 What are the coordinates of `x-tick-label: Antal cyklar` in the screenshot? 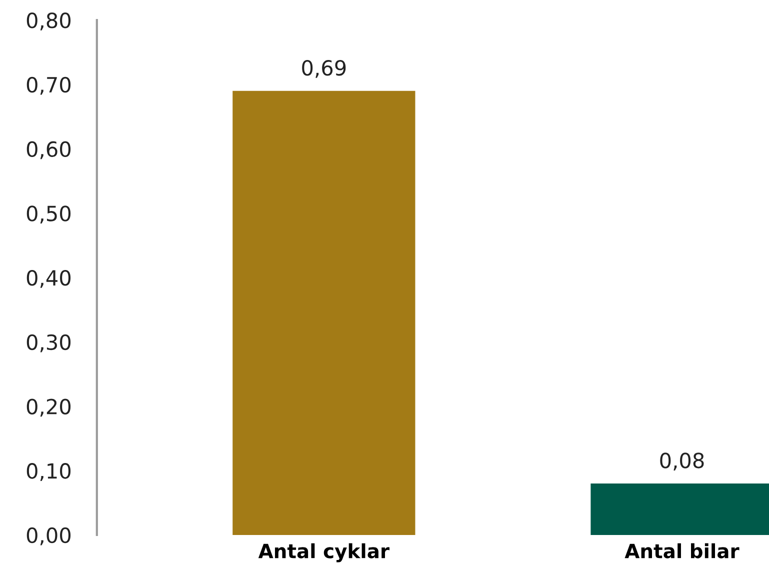 It's located at (324, 552).